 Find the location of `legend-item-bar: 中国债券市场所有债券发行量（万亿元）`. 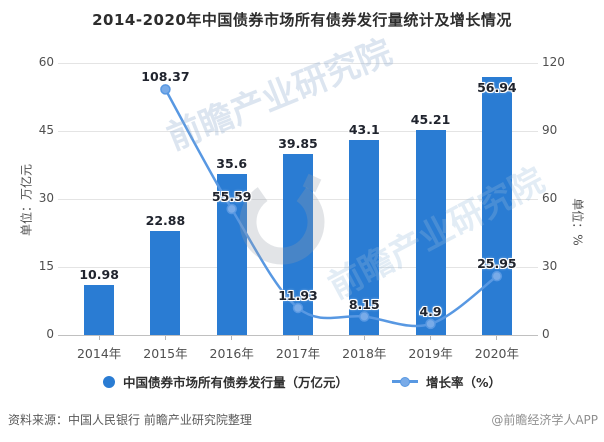

legend-item-bar: 中国债券市场所有债券发行量（万亿元） is located at coordinates (225, 381).